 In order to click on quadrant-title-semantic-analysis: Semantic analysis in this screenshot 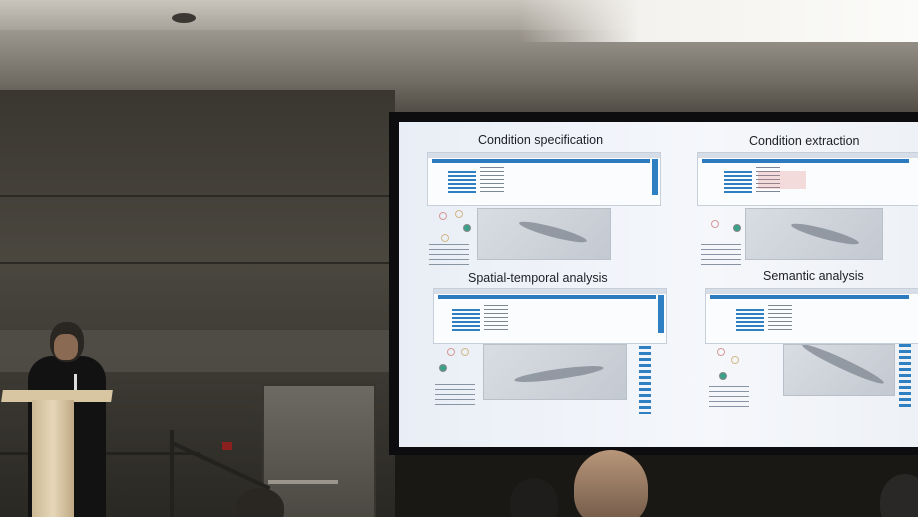, I will do `click(813, 276)`.